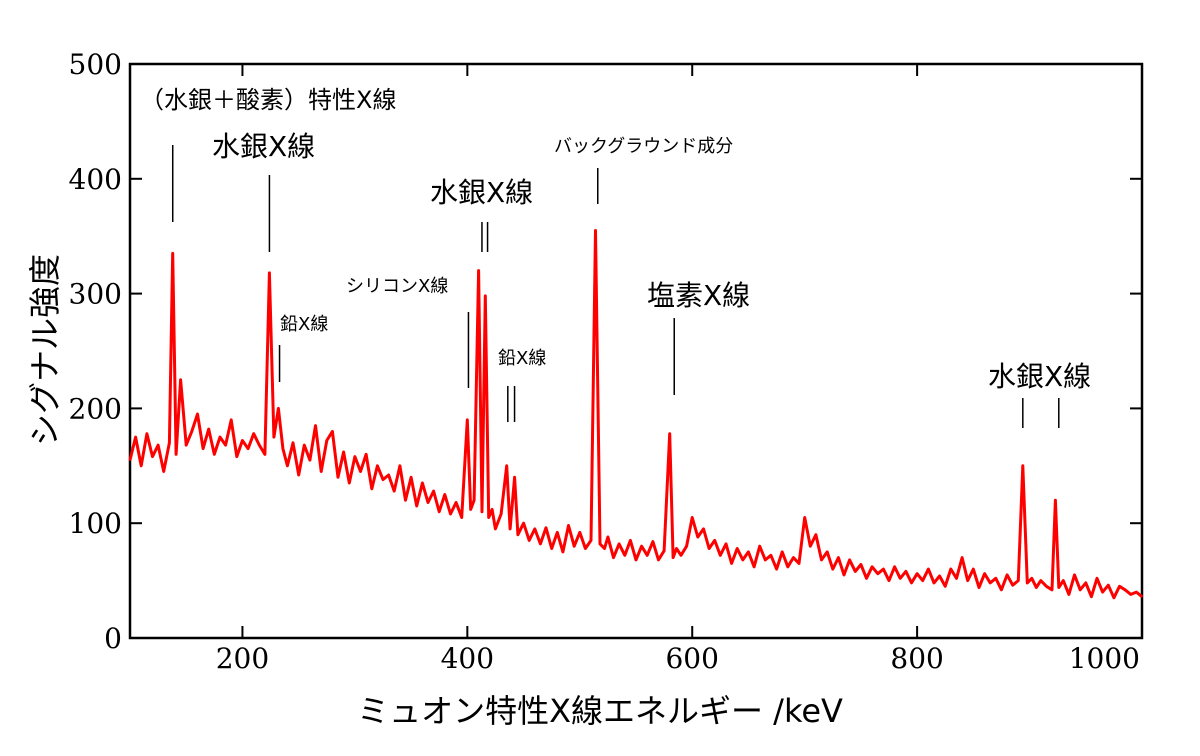 This screenshot has height=756, width=1200. I want to click on y-axis-title: シグナル強度, so click(45, 350).